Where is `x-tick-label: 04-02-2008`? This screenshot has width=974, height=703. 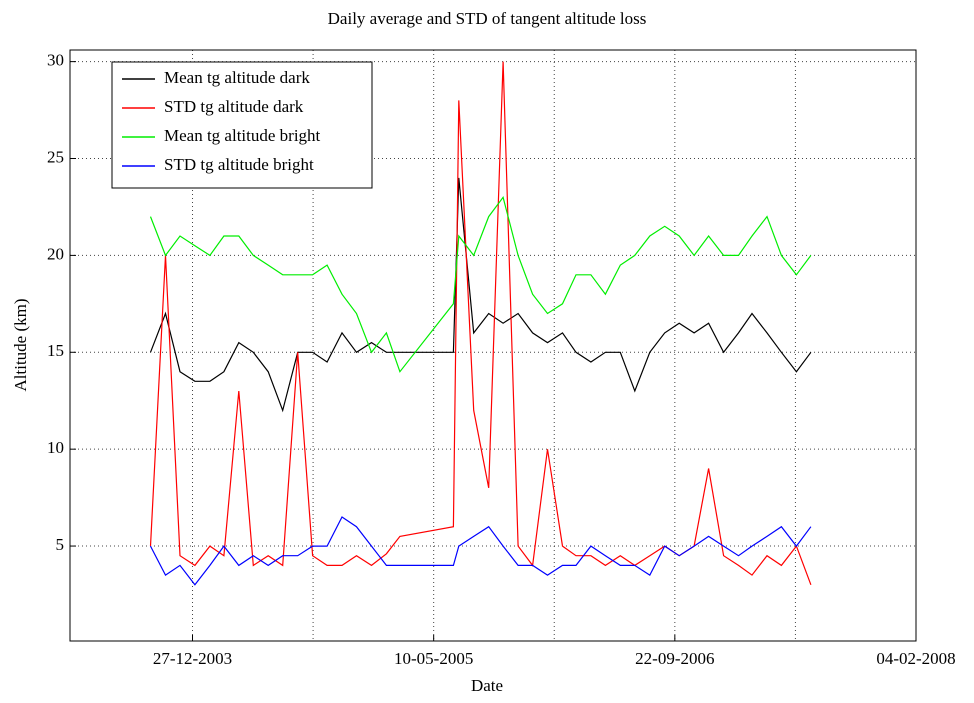
x-tick-label: 04-02-2008 is located at coordinates (915, 658).